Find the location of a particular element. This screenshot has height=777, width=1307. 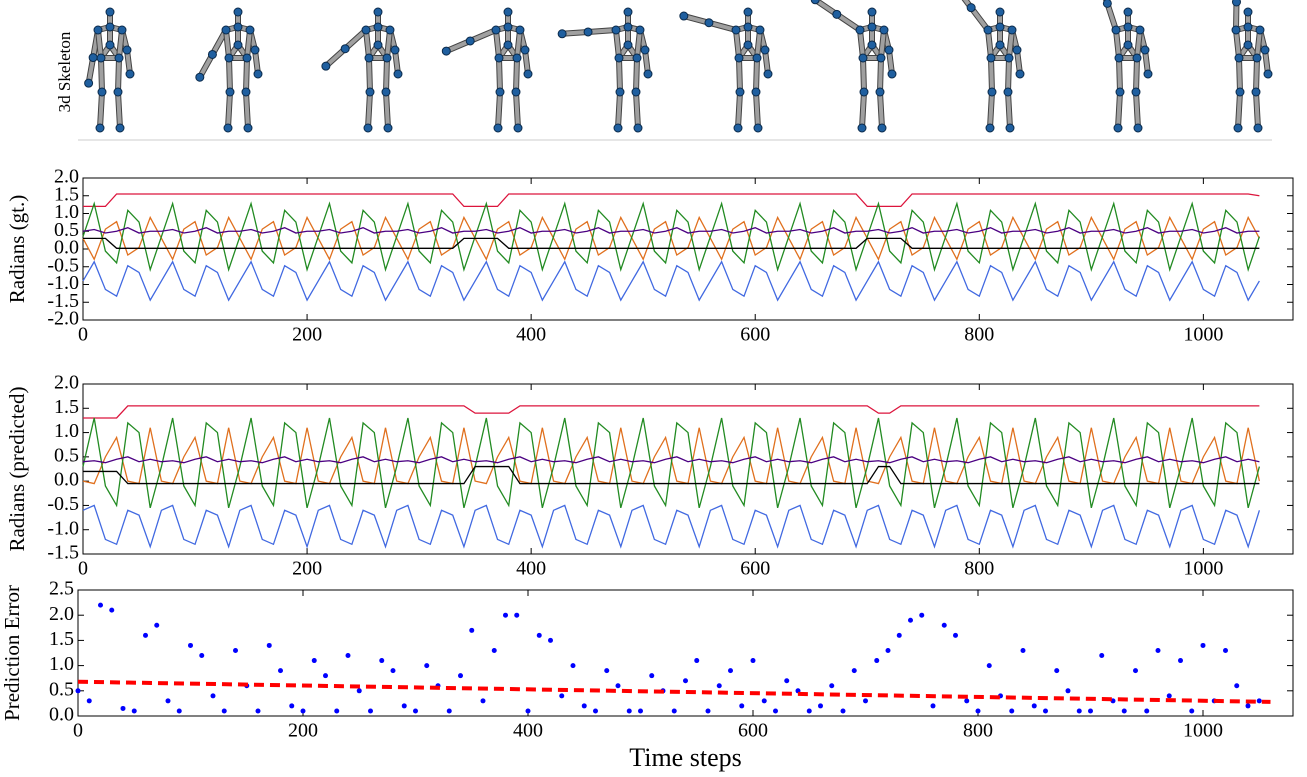

y-axis-label: Radians (gt.) is located at coordinates (17, 249).